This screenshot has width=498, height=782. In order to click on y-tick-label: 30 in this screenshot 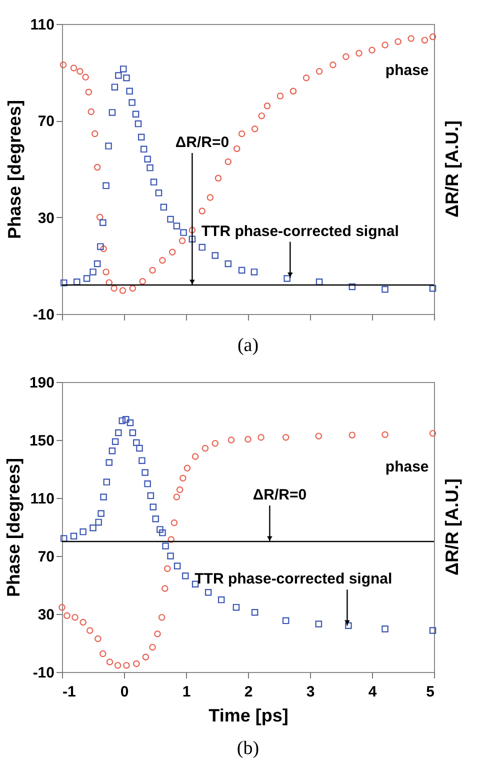, I will do `click(46, 218)`.